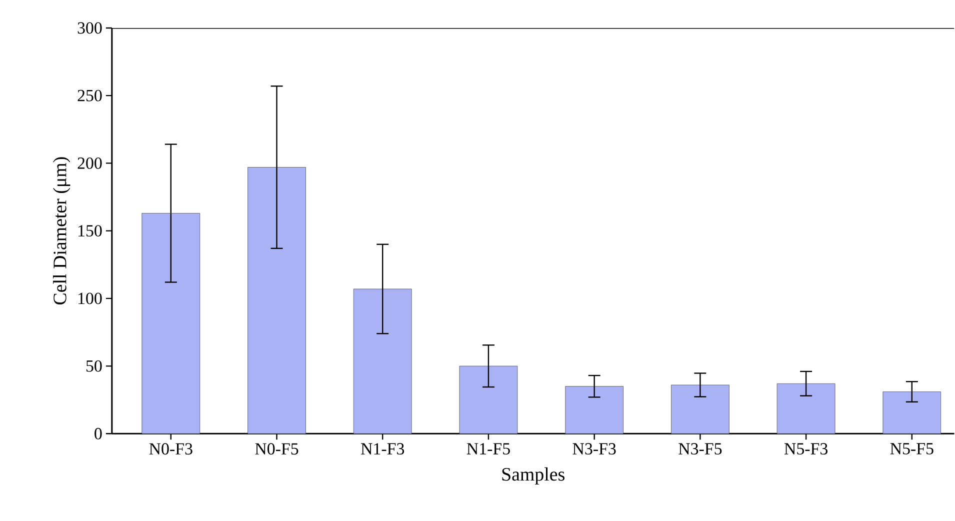 This screenshot has width=955, height=521. Describe the element at coordinates (912, 449) in the screenshot. I see `x-tick-label: N5-F5` at that location.